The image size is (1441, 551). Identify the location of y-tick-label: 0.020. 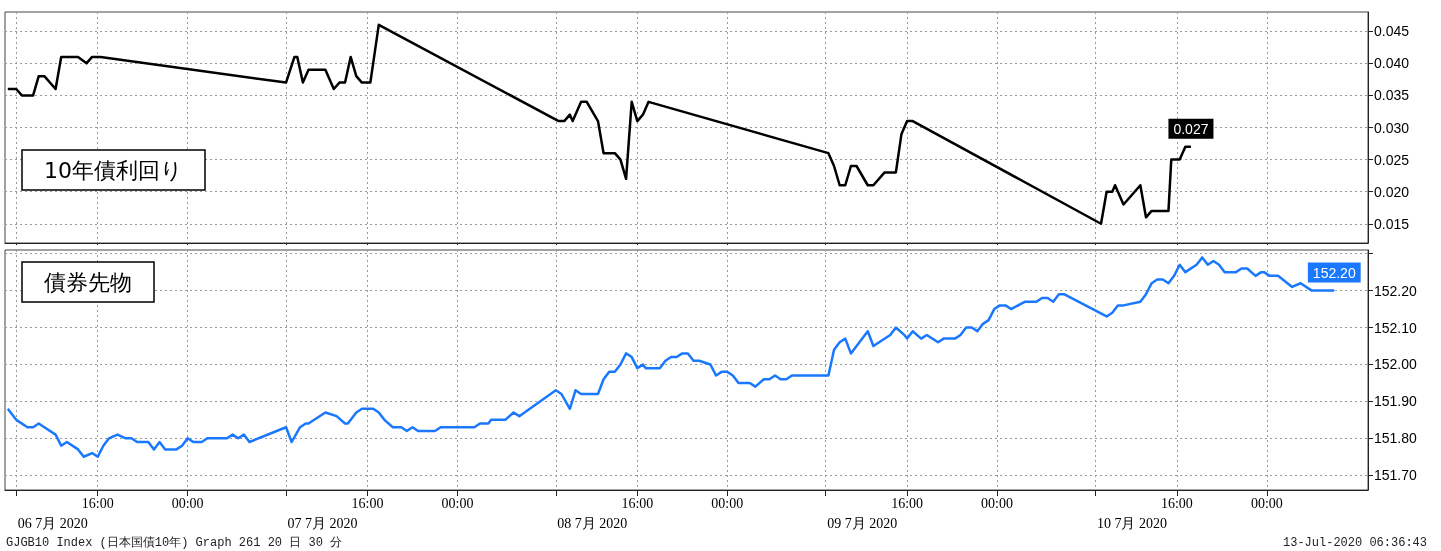
(1392, 191).